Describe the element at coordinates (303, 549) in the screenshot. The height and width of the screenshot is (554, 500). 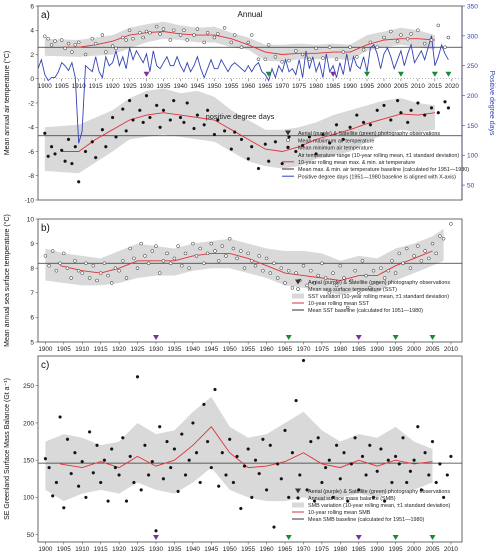
I see `x-tick-label: 1970` at that location.